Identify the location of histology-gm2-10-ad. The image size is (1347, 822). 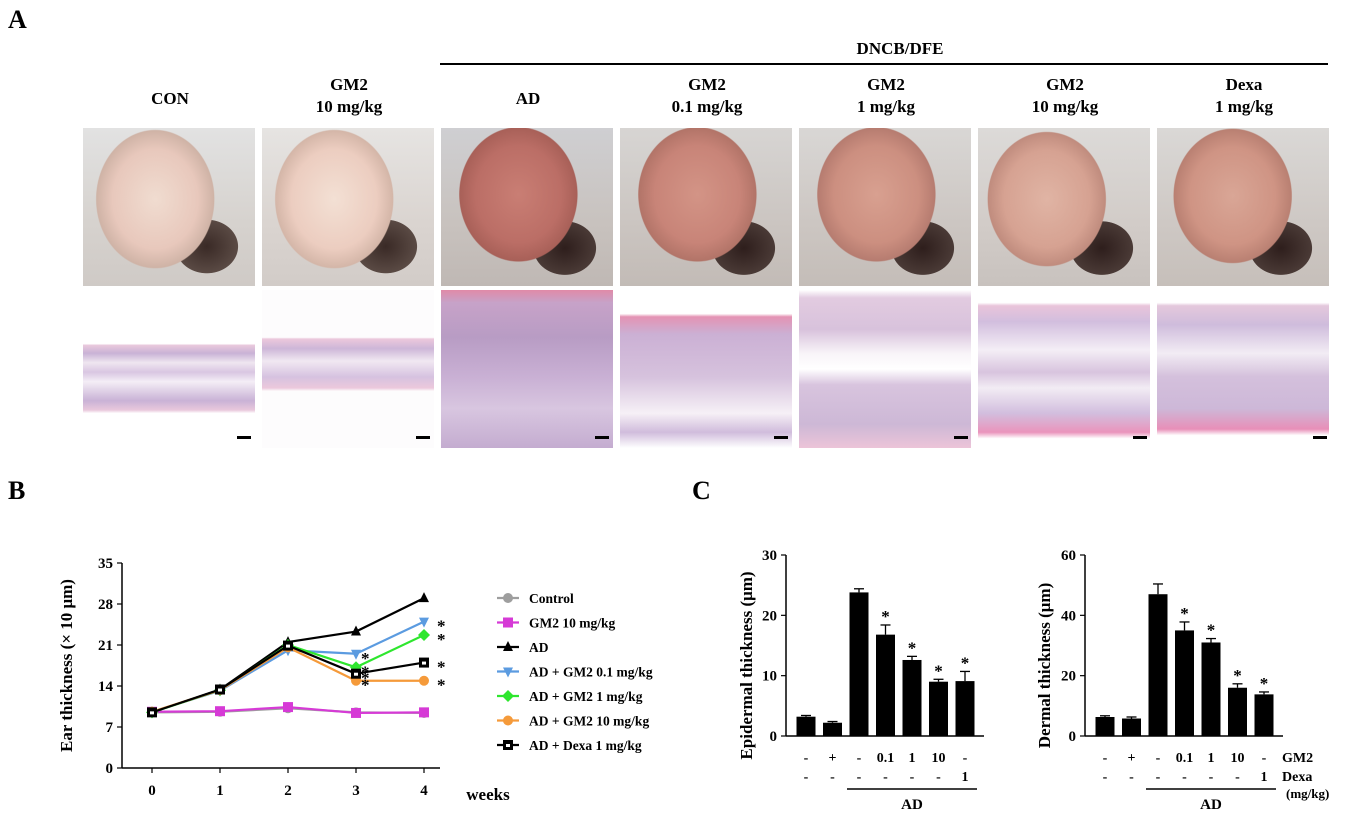
(1064, 369).